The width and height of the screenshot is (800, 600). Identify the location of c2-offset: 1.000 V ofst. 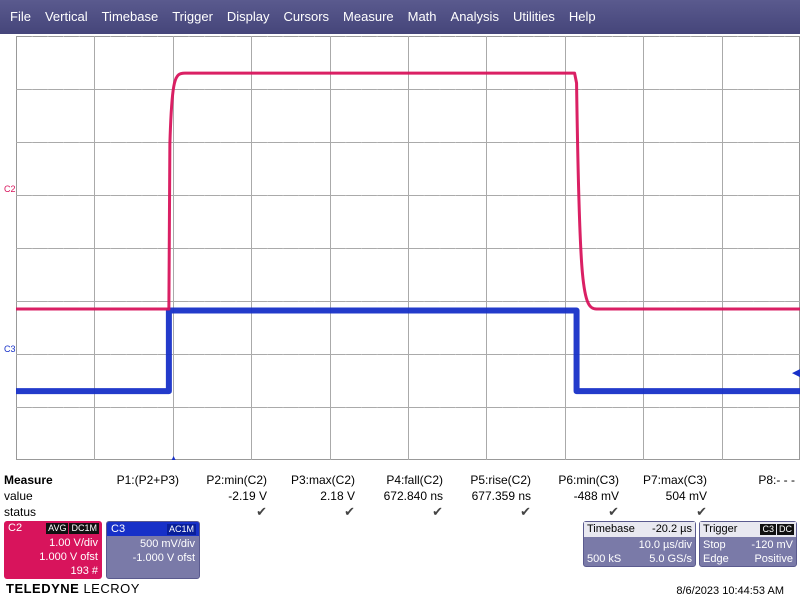
(68, 557).